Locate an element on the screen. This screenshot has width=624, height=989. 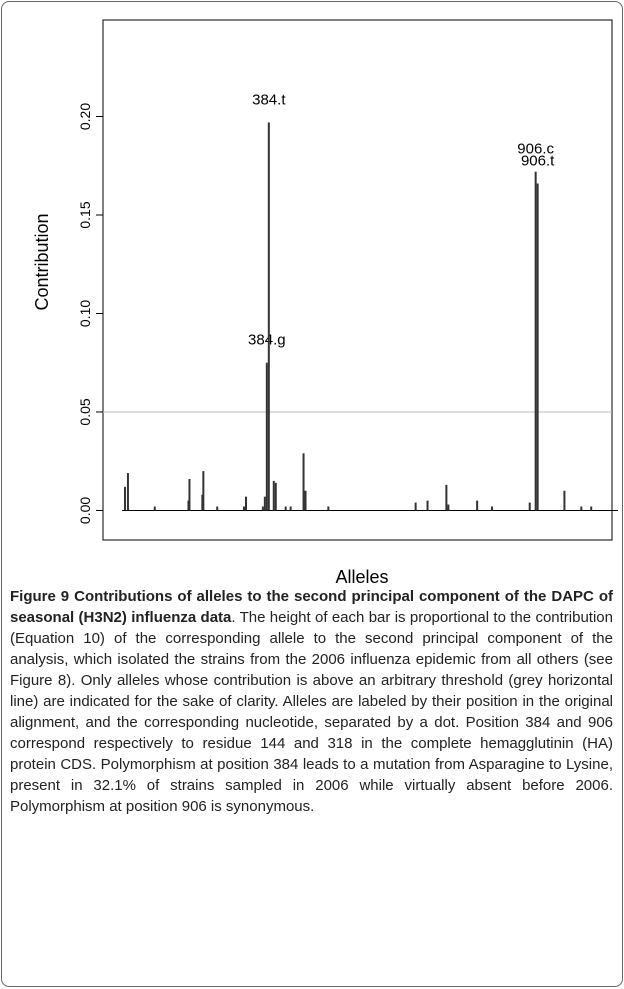
bar-label: 906.c is located at coordinates (535, 149).